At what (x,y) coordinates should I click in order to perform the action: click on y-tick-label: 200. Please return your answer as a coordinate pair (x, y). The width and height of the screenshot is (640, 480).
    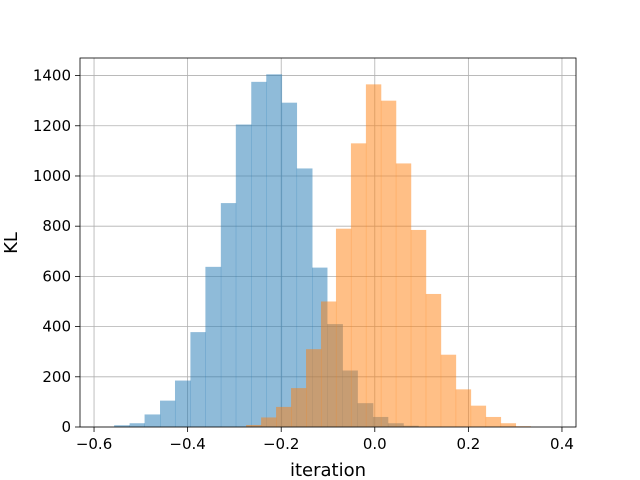
    Looking at the image, I should click on (56, 377).